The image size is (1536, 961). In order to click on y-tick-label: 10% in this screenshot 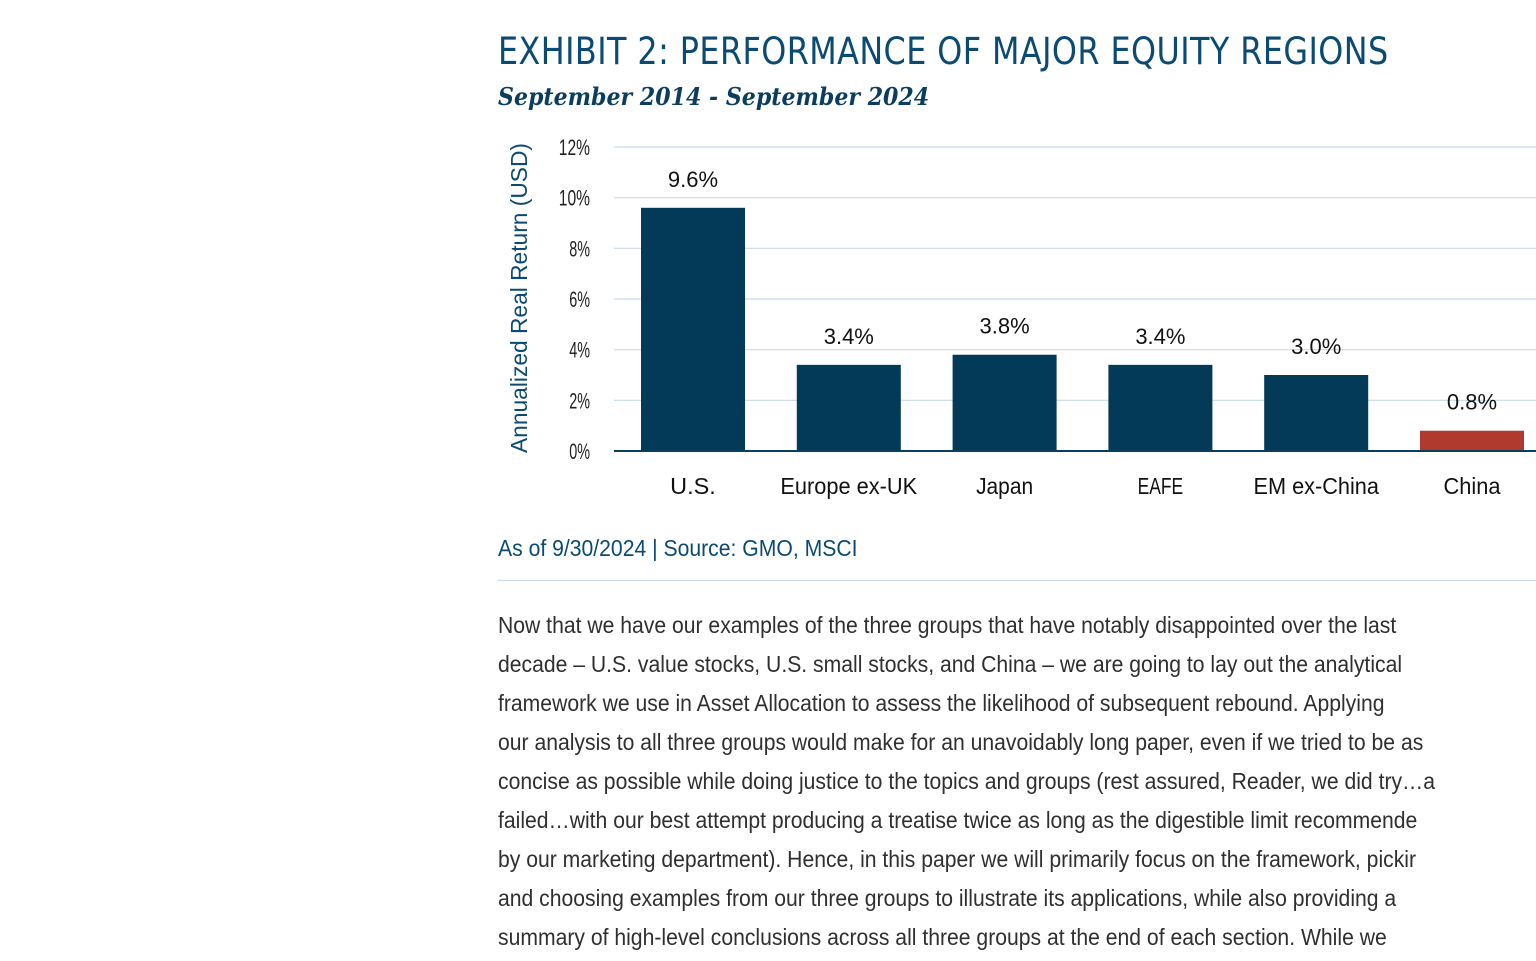, I will do `click(574, 198)`.